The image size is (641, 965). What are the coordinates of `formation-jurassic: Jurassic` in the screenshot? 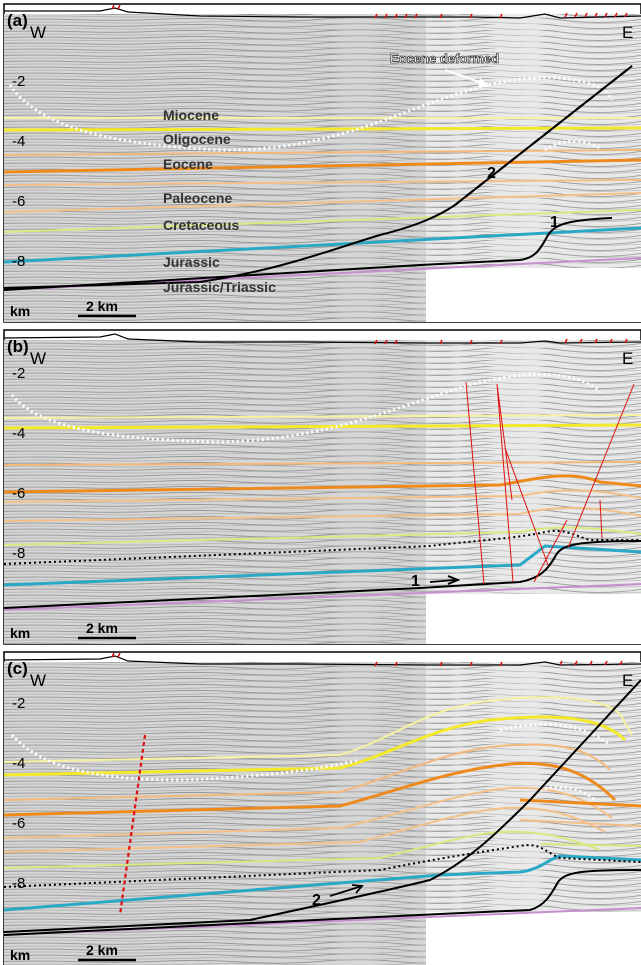 It's located at (191, 262).